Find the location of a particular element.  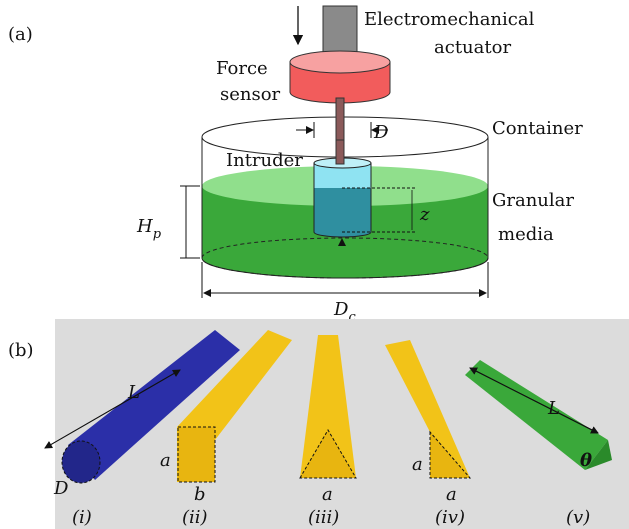

sensor-label: sensor is located at coordinates (250, 94).